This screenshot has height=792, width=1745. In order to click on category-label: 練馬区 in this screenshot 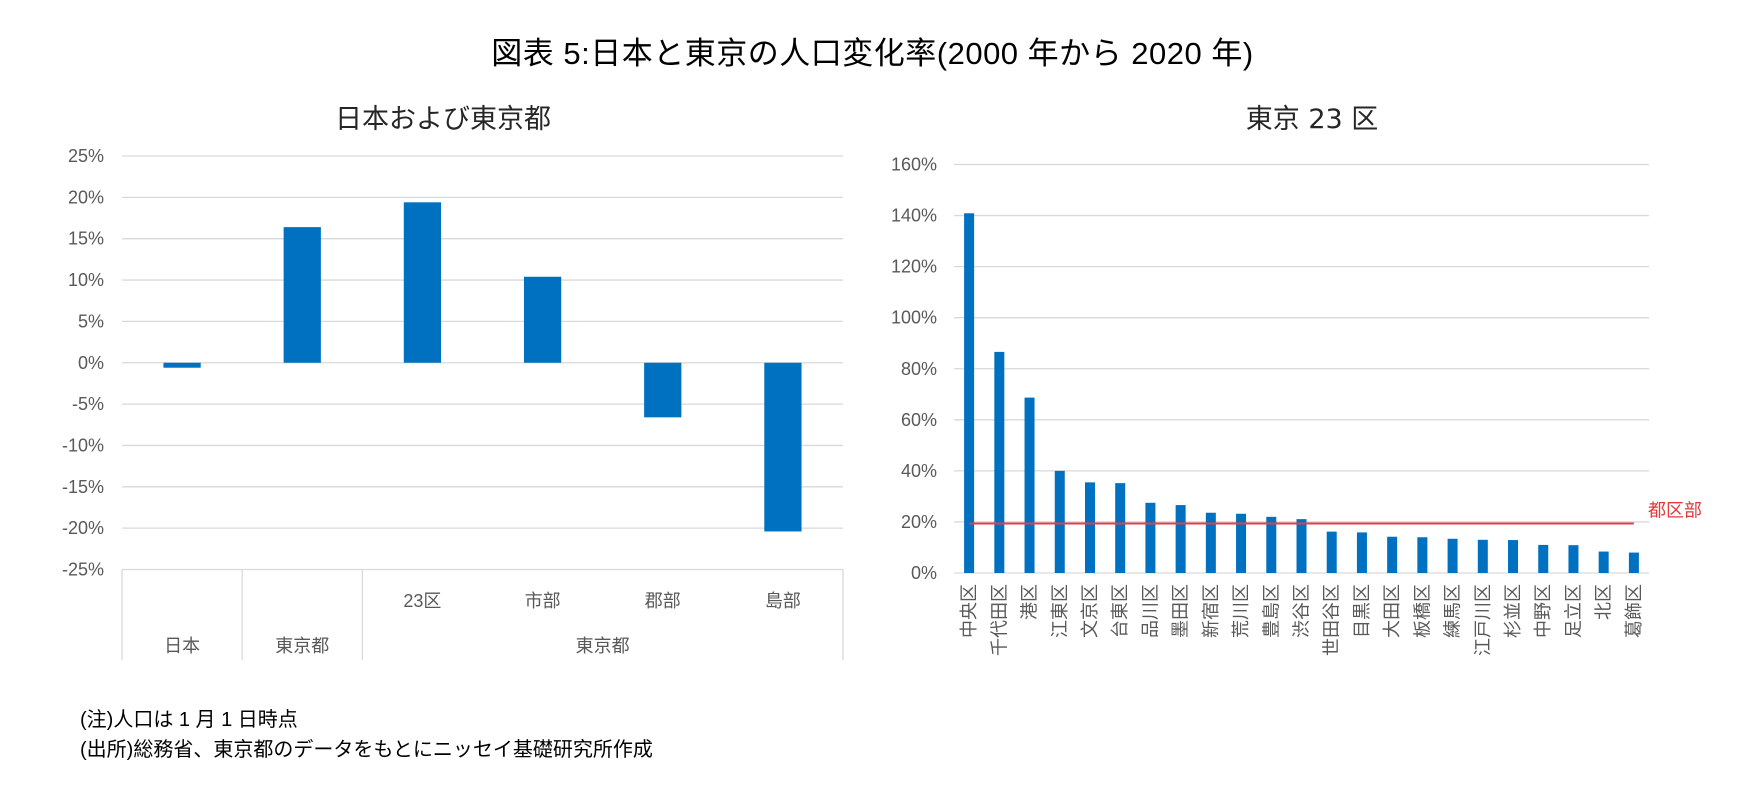, I will do `click(1453, 611)`.